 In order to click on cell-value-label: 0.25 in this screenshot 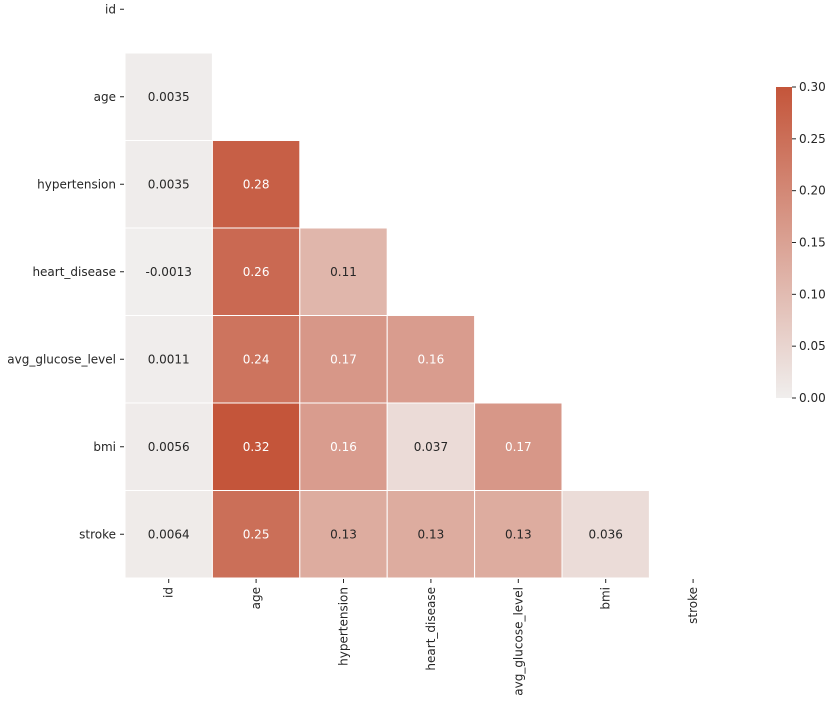, I will do `click(256, 534)`.